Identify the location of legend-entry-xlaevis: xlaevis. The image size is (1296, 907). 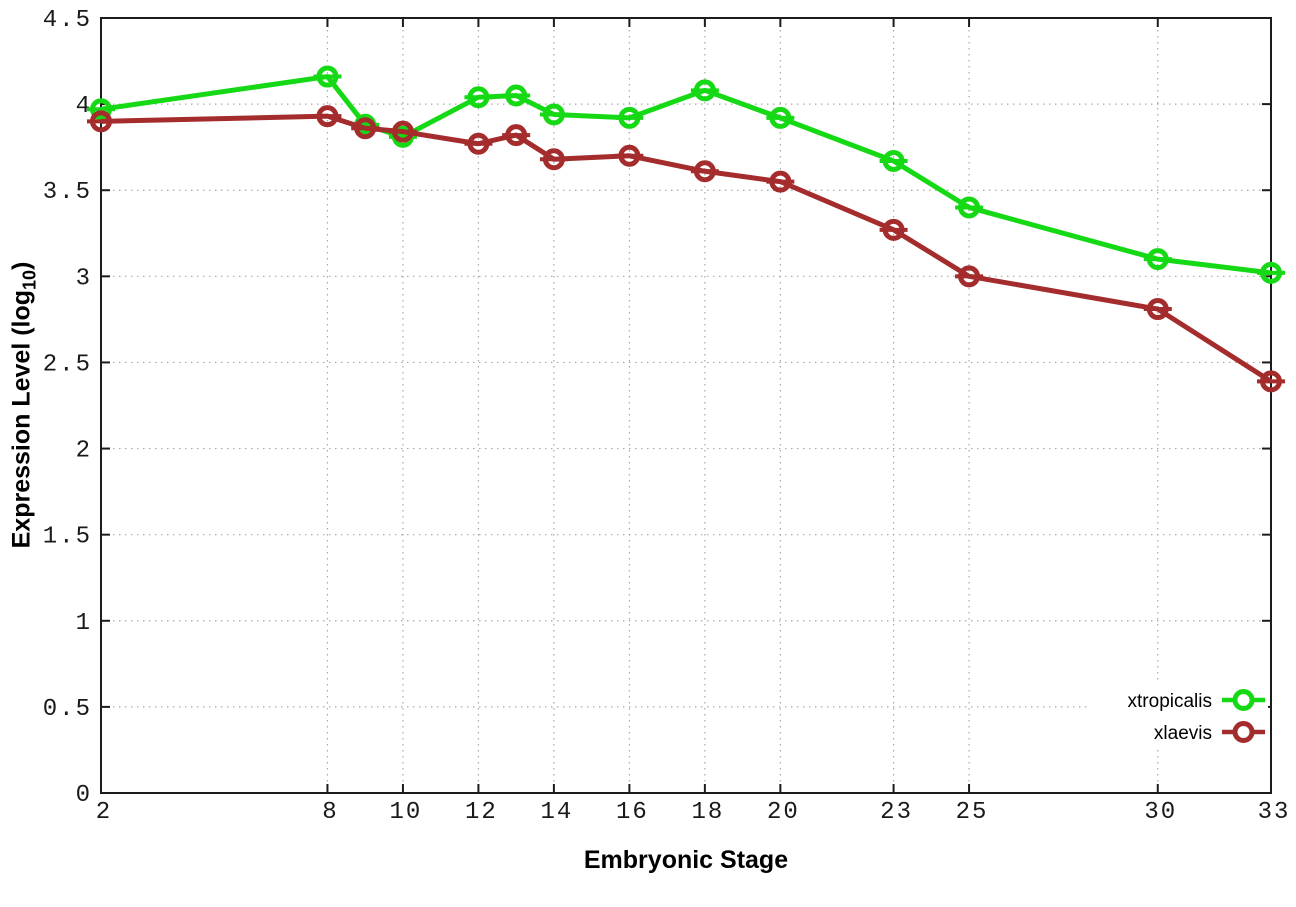
(1209, 732).